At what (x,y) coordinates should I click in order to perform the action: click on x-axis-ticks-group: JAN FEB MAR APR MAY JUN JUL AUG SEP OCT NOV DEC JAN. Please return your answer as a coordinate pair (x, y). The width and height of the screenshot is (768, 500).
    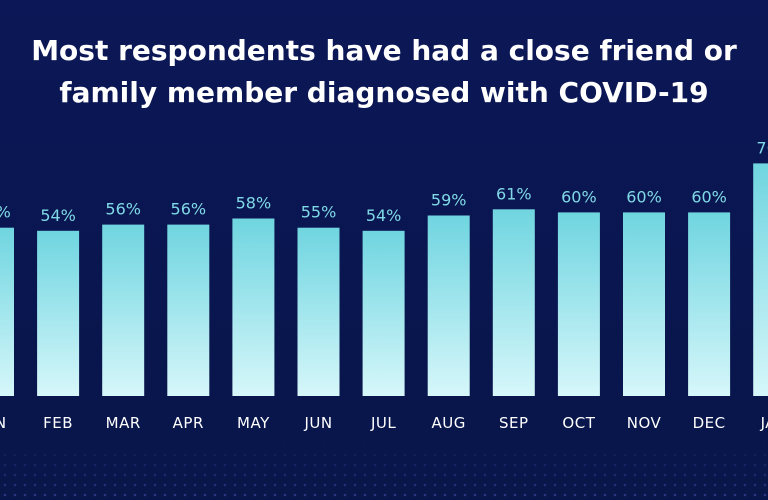
    Looking at the image, I should click on (384, 423).